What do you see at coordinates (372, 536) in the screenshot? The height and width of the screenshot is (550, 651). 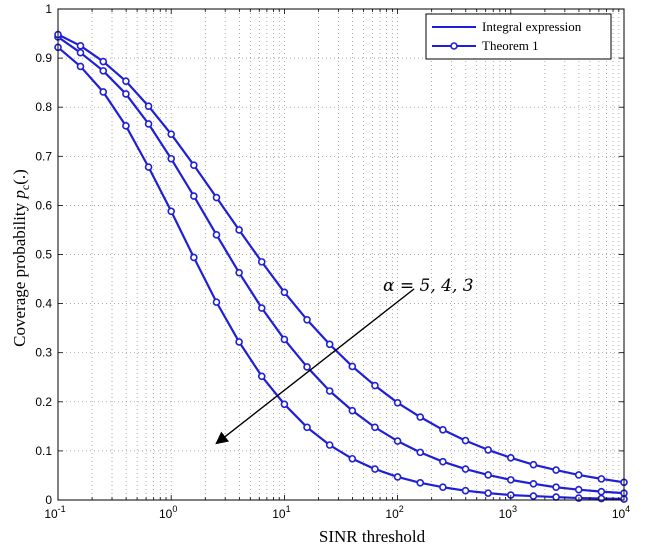 I see `x-axis-label: SINR threshold` at bounding box center [372, 536].